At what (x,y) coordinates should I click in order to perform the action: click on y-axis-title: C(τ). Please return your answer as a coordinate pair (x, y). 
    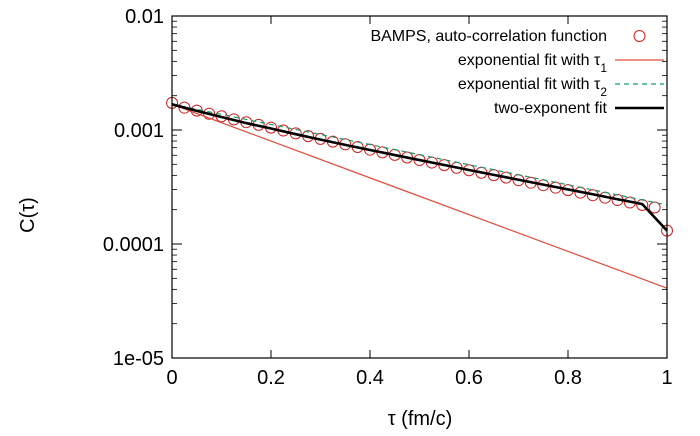
    Looking at the image, I should click on (28, 215).